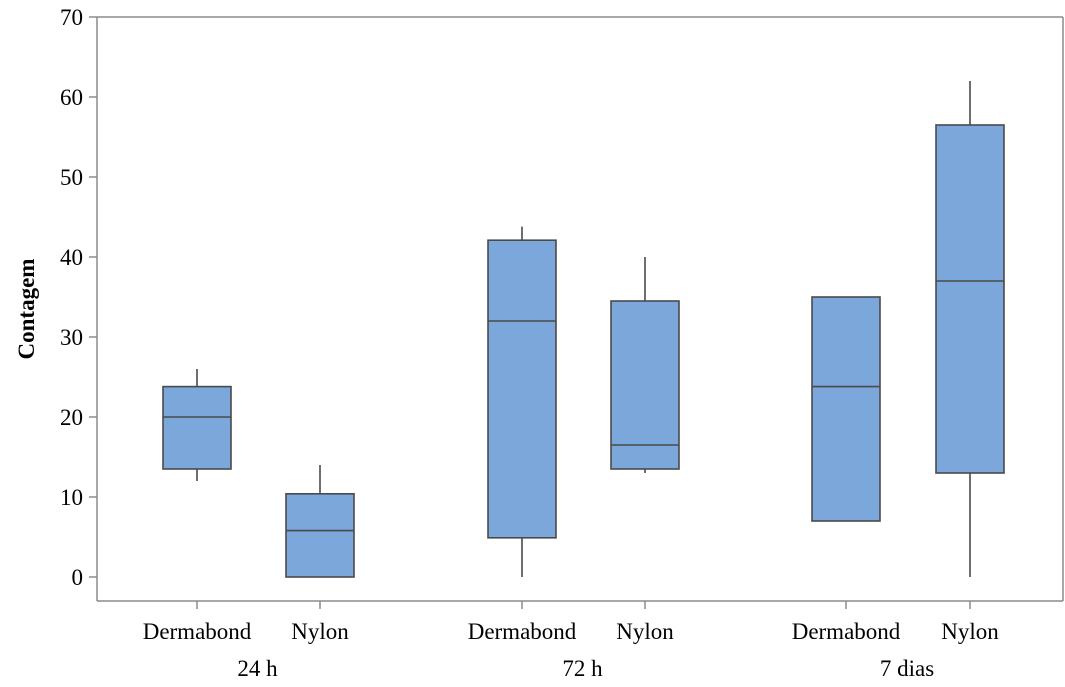 Image resolution: width=1065 pixels, height=687 pixels. Describe the element at coordinates (71, 417) in the screenshot. I see `y-tick-label: 20` at that location.